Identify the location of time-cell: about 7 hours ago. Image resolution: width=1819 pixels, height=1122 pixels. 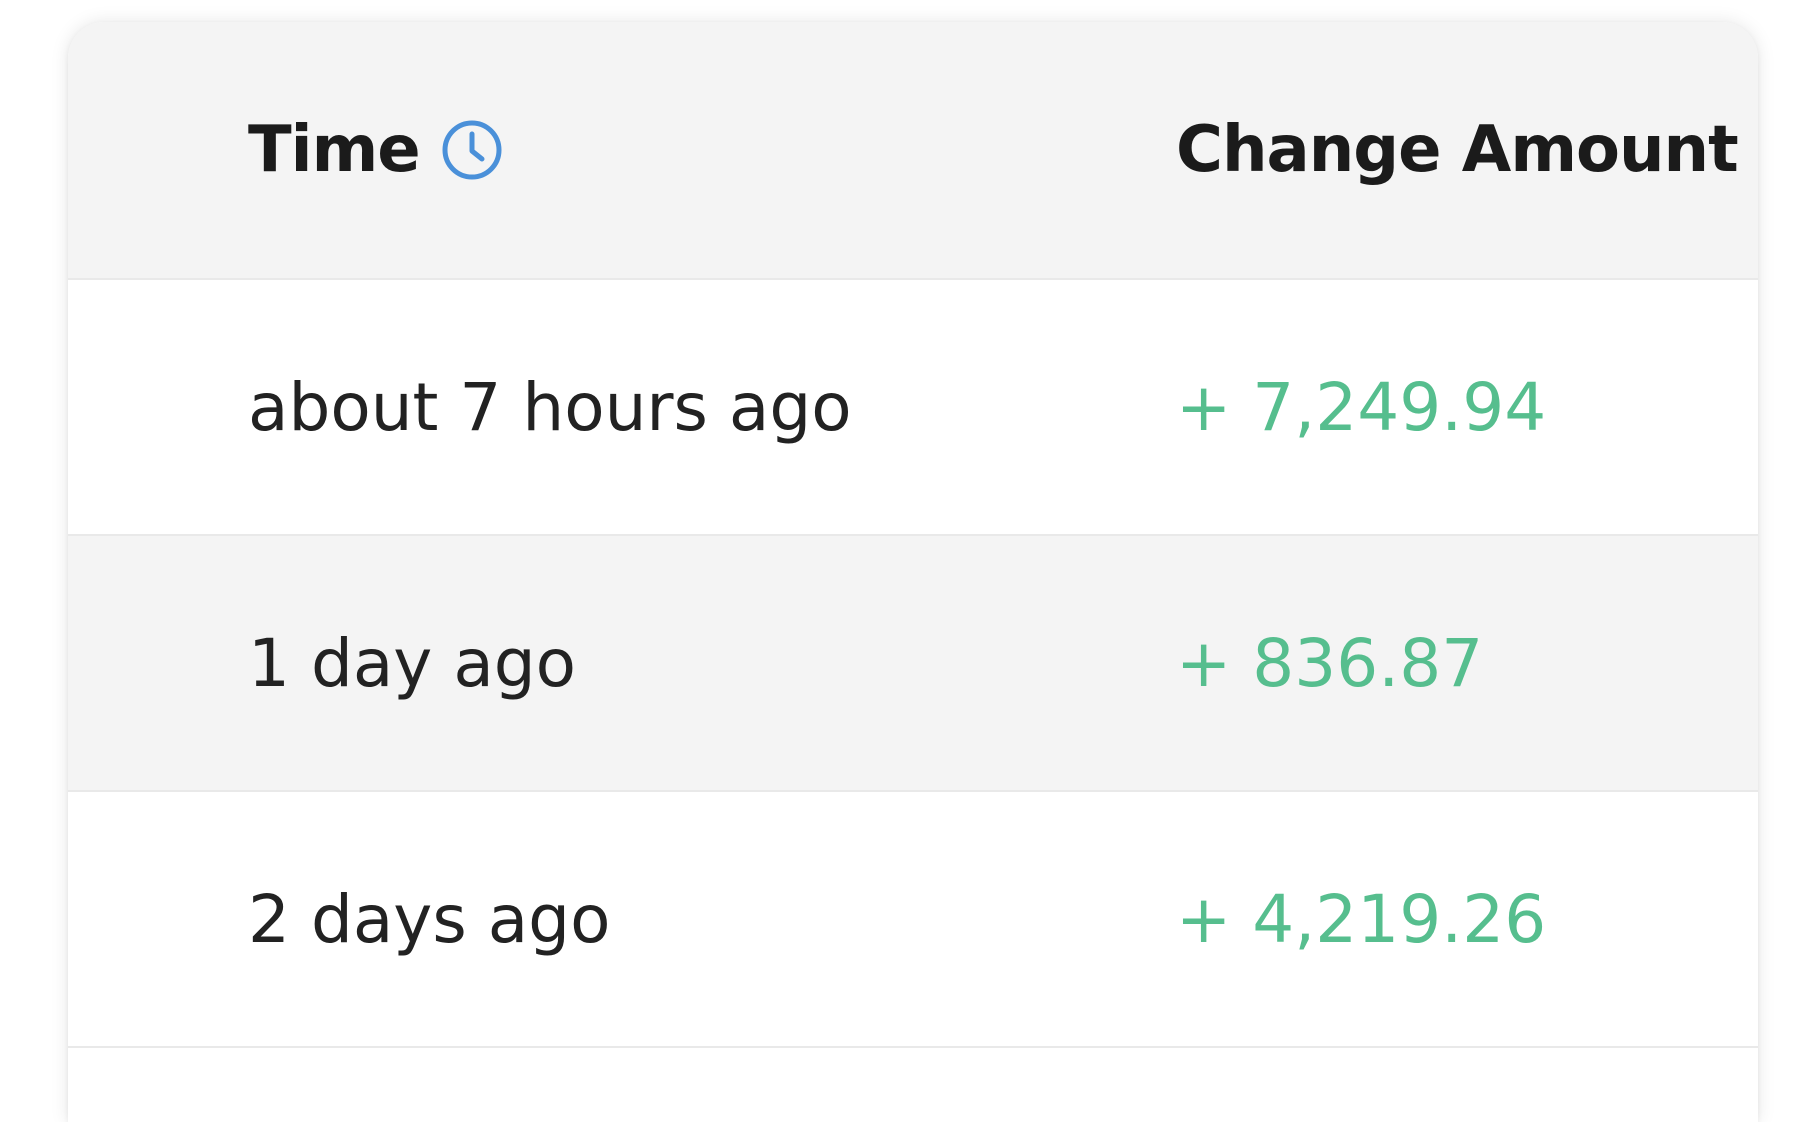
(550, 407).